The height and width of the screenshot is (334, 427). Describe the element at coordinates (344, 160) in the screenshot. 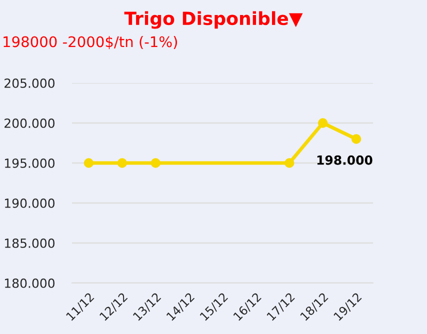

I see `data-label: 198.000` at that location.